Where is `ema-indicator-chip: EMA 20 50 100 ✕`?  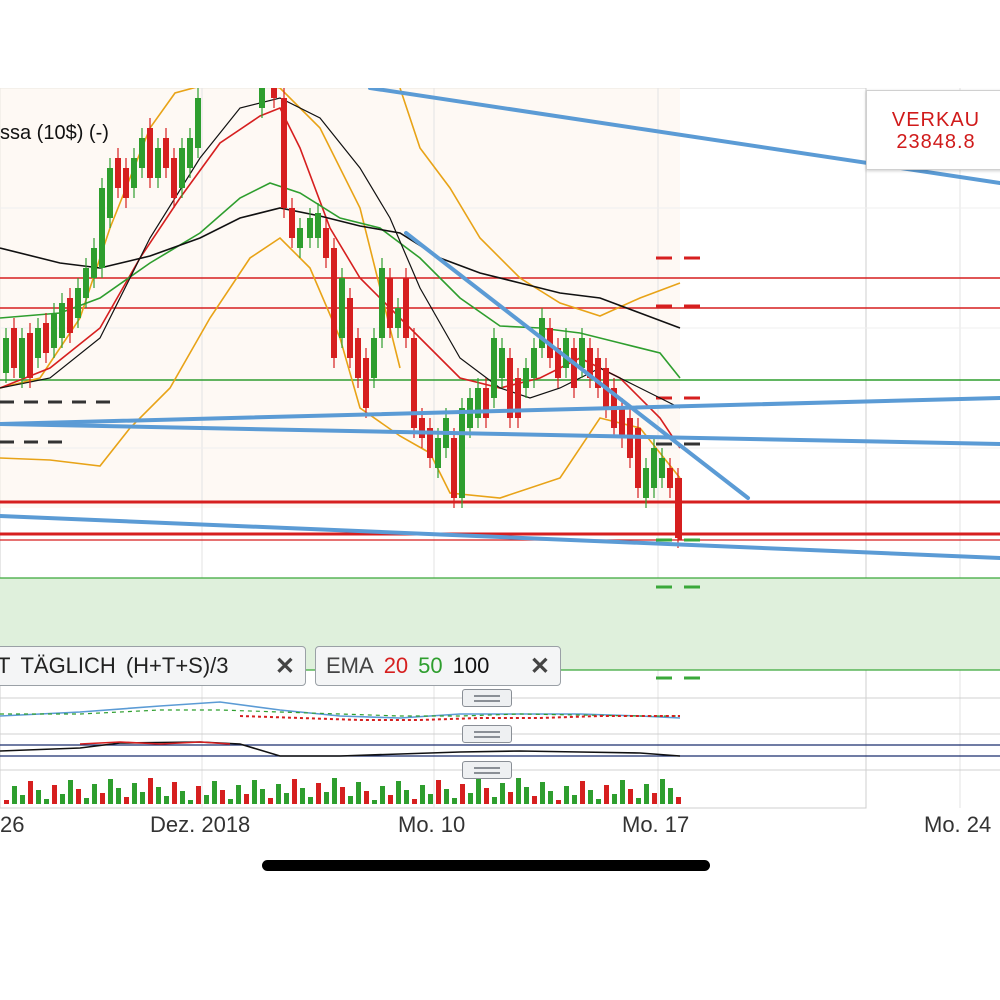
ema-indicator-chip: EMA 20 50 100 ✕ is located at coordinates (438, 666).